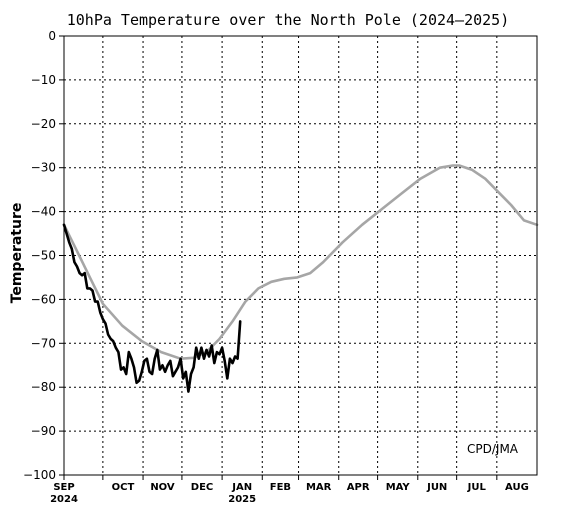 Image resolution: width=563 pixels, height=506 pixels. What do you see at coordinates (280, 487) in the screenshot?
I see `x-month-label: FEB` at bounding box center [280, 487].